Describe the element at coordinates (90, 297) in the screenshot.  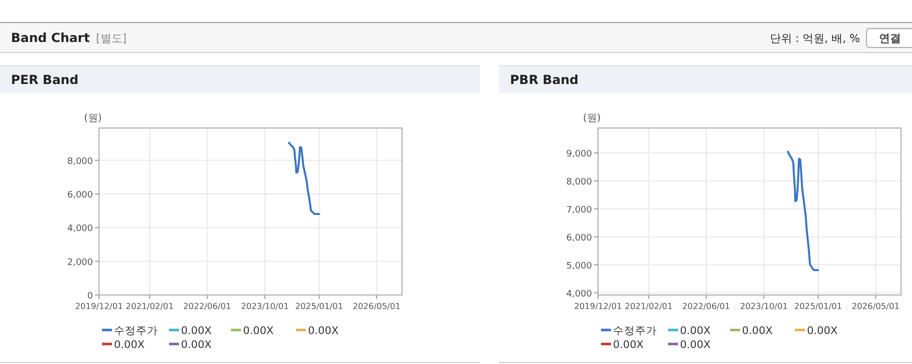
I see `y-tick-label: 0` at that location.